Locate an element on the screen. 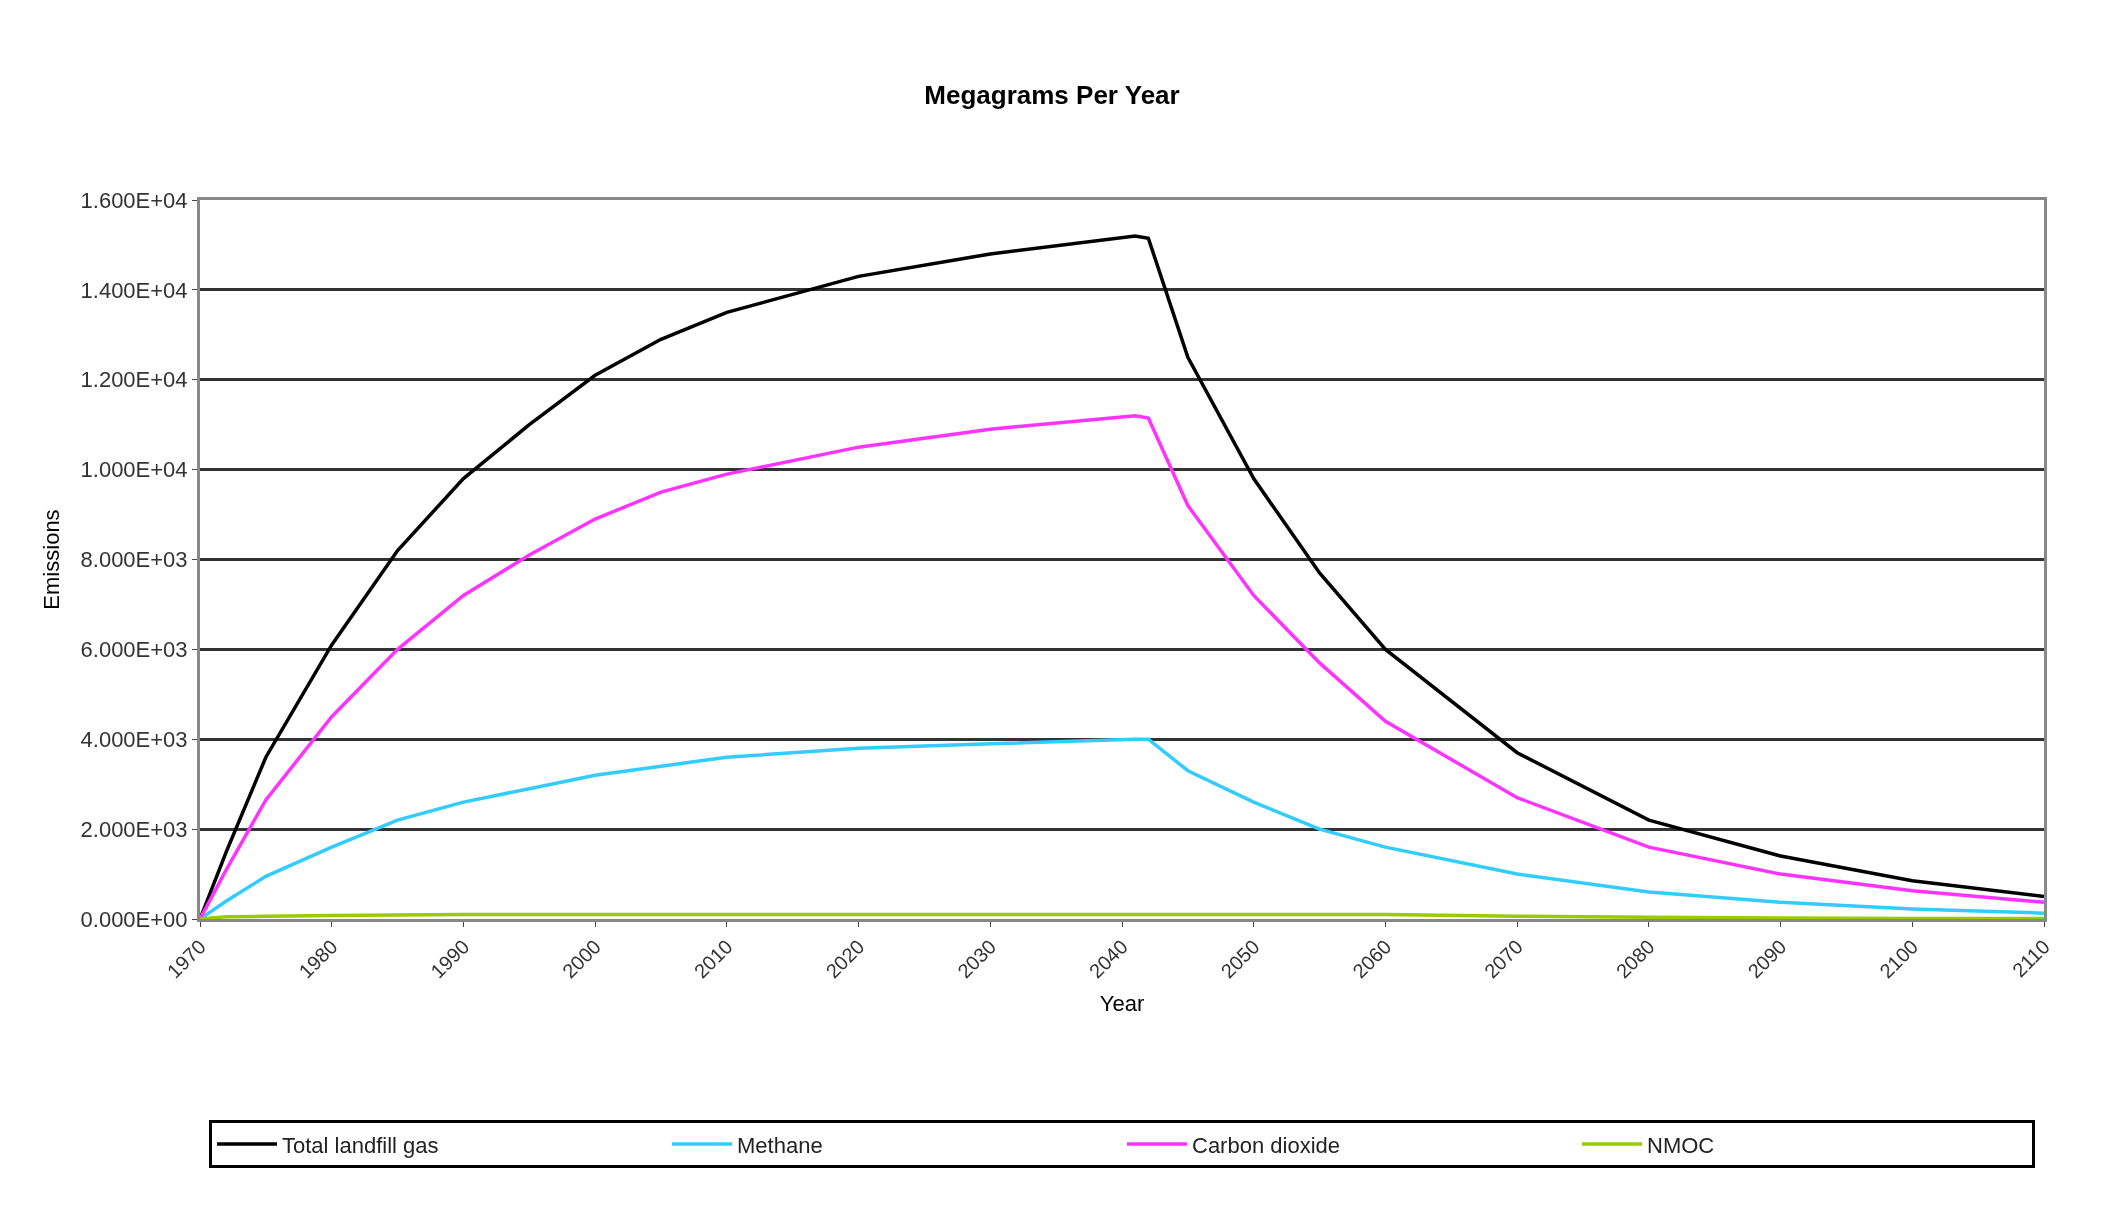 The image size is (2104, 1219). y-tick-label: 1.400E+04 is located at coordinates (134, 290).